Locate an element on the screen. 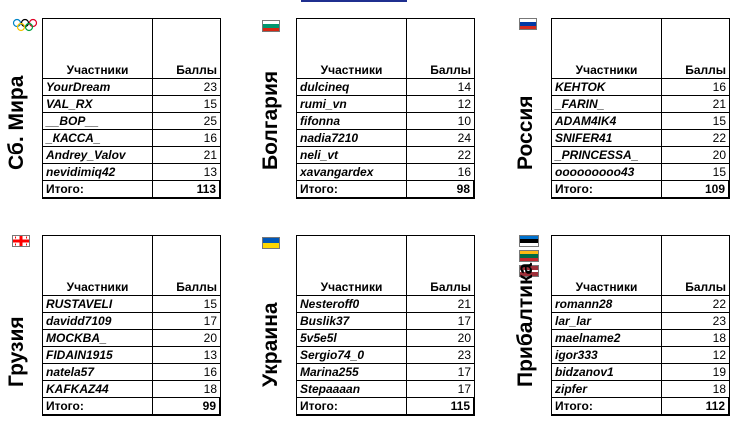 The width and height of the screenshot is (753, 435). member-name: Stepaaaan is located at coordinates (352, 389).